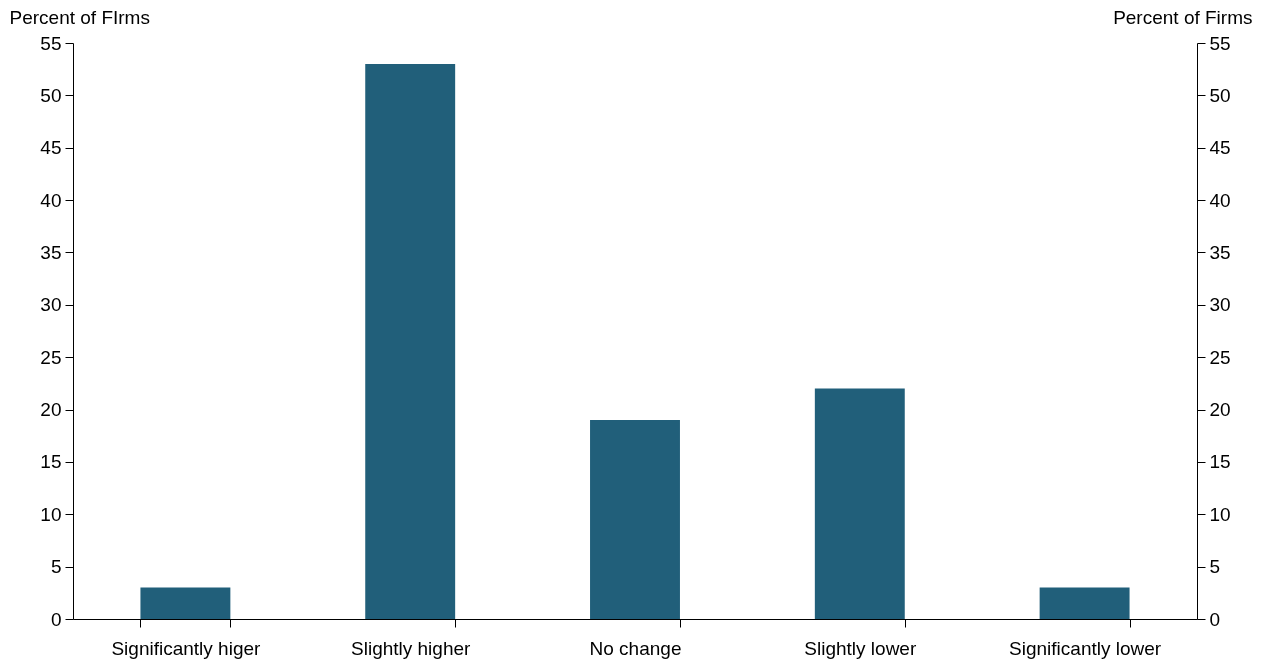  What do you see at coordinates (1220, 305) in the screenshot?
I see `y2-tick-label: 30` at bounding box center [1220, 305].